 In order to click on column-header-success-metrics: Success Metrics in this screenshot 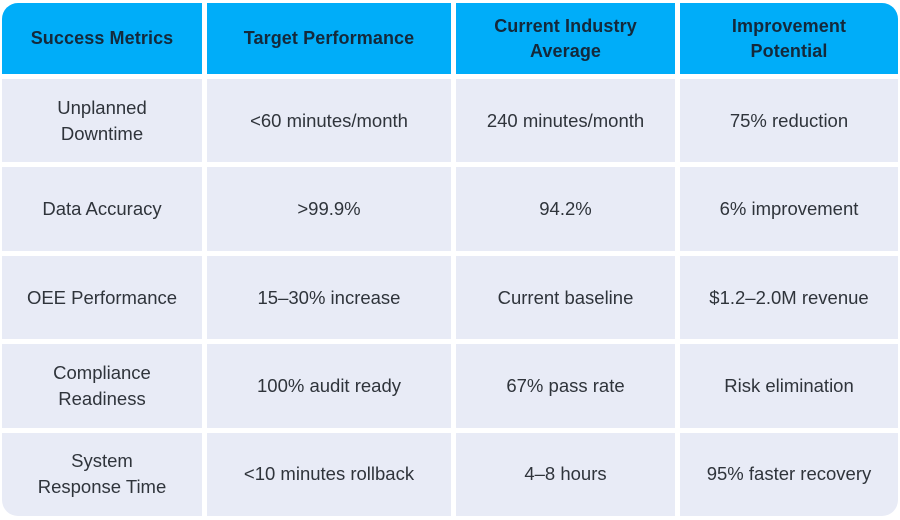, I will do `click(102, 38)`.